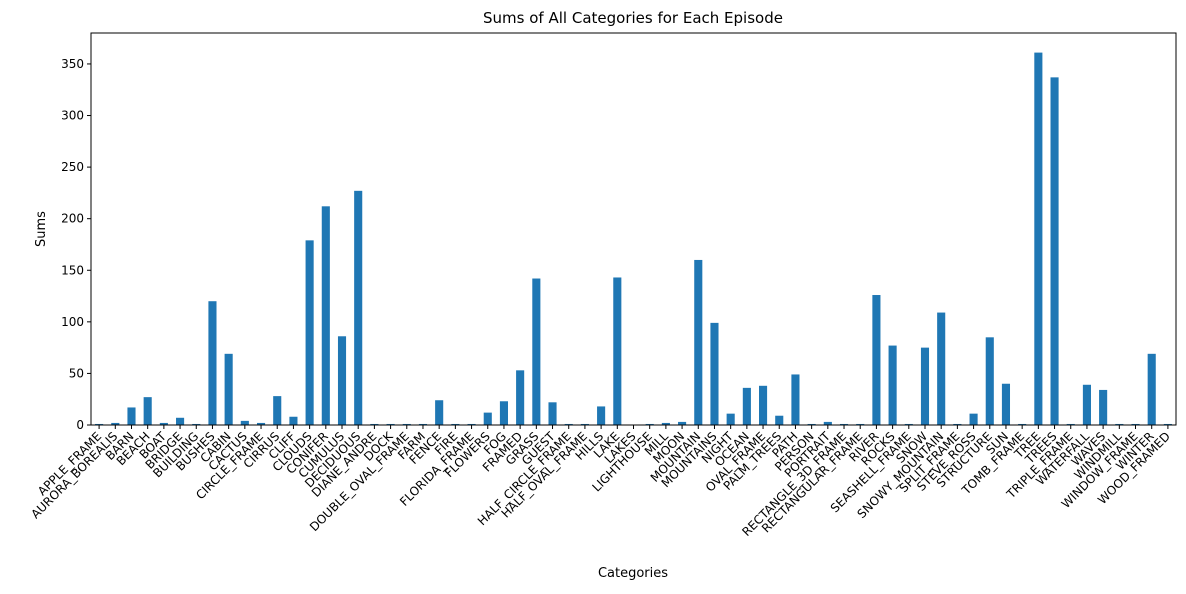 This screenshot has height=594, width=1186. Describe the element at coordinates (72, 270) in the screenshot. I see `y-tick-label: 150` at that location.